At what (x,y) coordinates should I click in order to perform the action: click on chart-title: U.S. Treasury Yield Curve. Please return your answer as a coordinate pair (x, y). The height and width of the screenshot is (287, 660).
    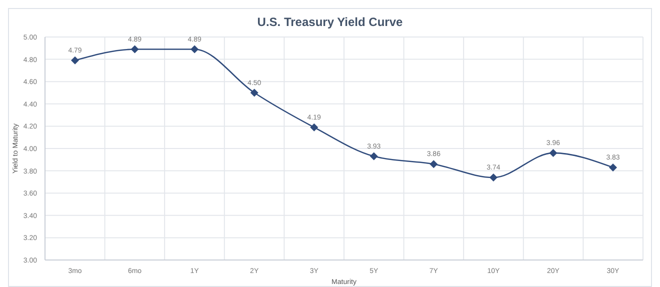
    Looking at the image, I should click on (330, 22).